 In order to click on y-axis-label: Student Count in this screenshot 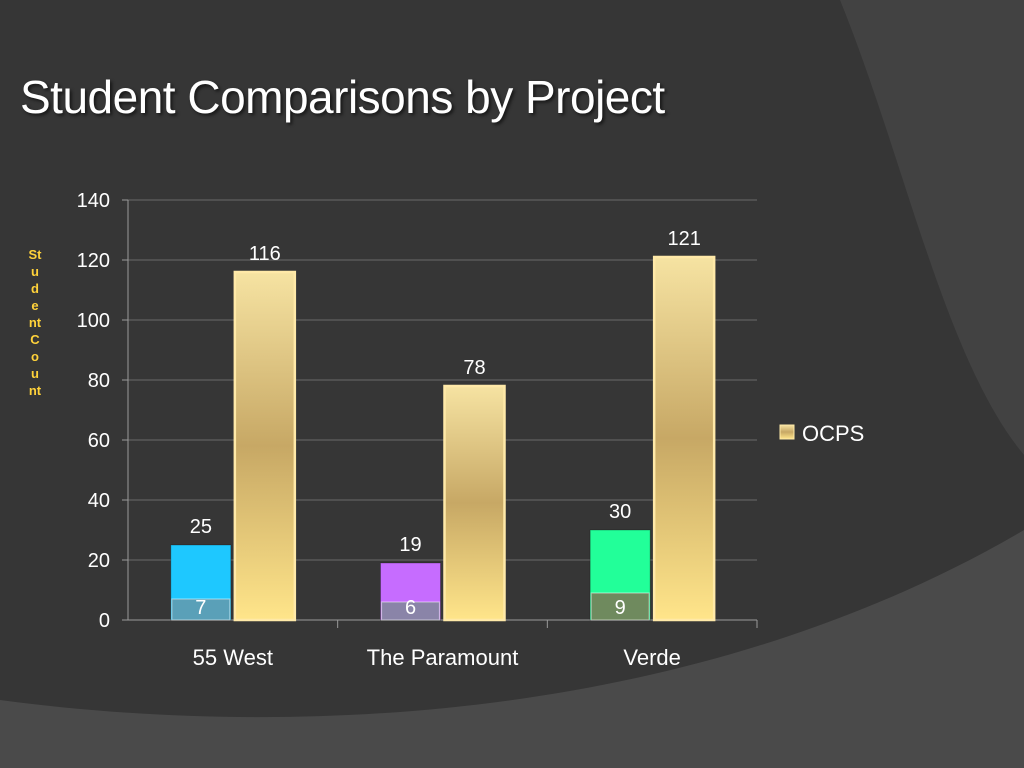, I will do `click(35, 322)`.